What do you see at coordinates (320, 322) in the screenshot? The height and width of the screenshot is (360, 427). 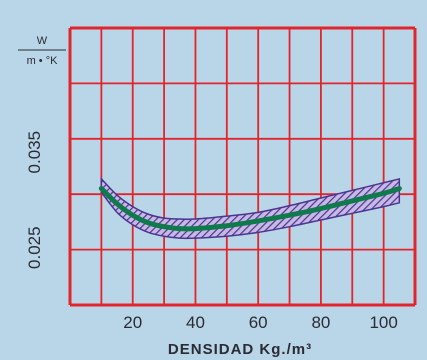 I see `x-tick-label: 80` at bounding box center [320, 322].